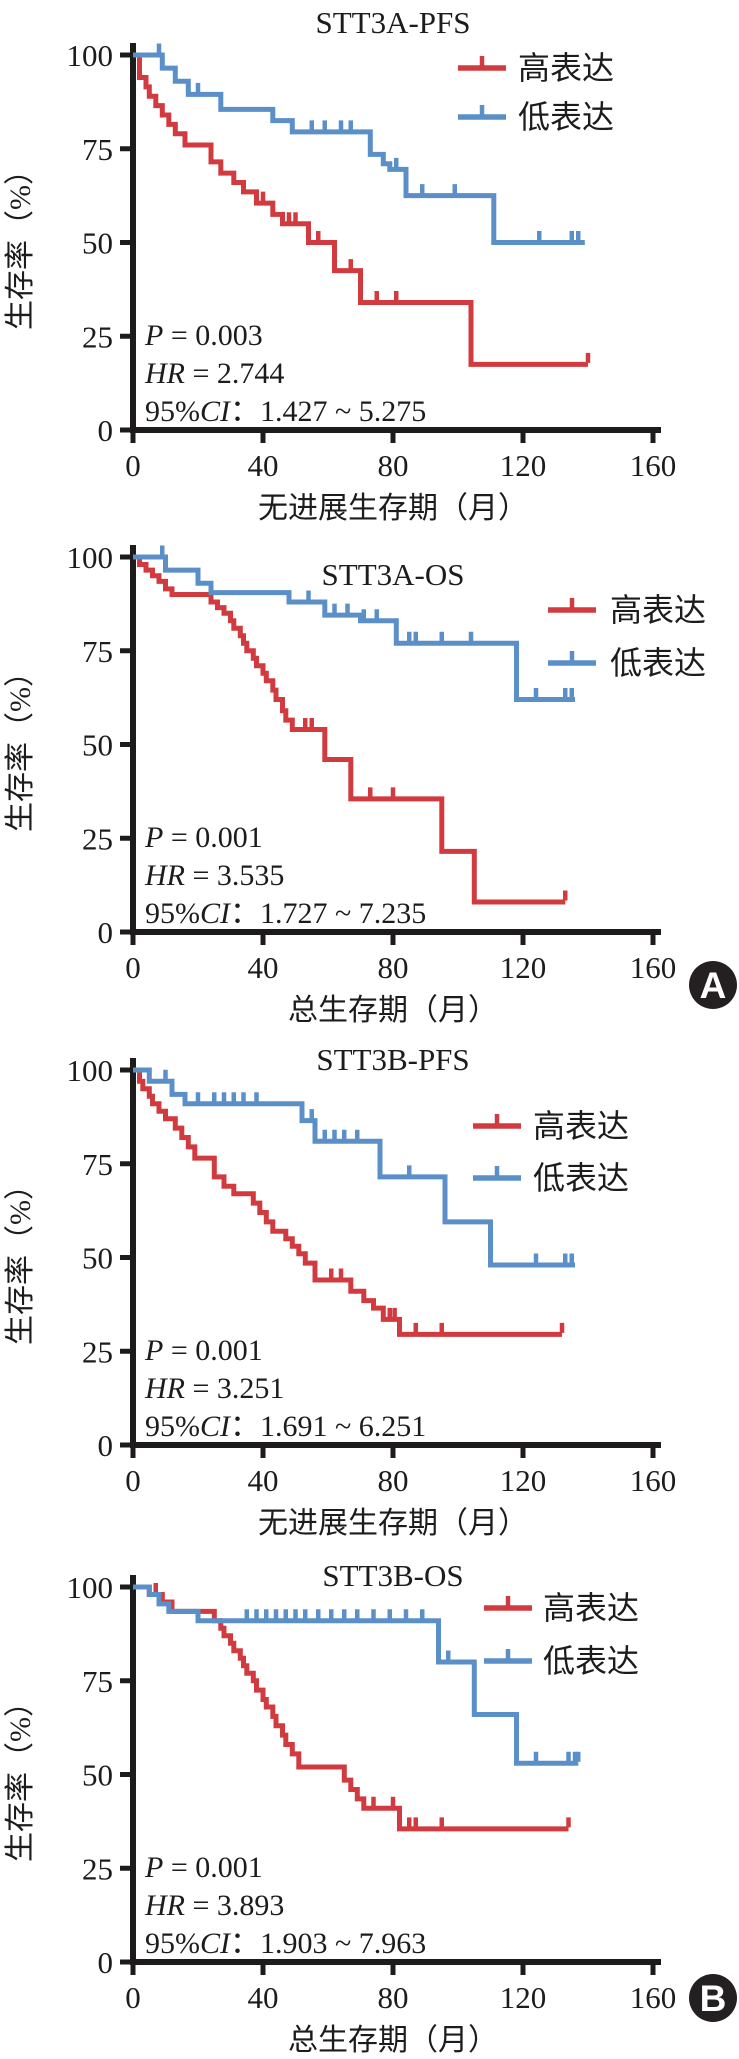  I want to click on annotation-confidence-interval: 95%CI：1.427 ~ 5.275, so click(285, 411).